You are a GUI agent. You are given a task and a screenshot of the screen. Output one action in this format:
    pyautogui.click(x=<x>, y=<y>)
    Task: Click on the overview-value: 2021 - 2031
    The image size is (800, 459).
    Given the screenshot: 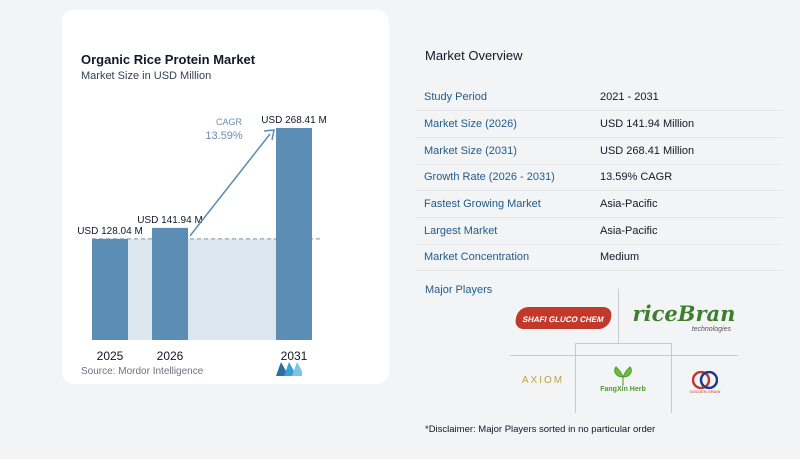 What is the action you would take?
    pyautogui.click(x=629, y=97)
    